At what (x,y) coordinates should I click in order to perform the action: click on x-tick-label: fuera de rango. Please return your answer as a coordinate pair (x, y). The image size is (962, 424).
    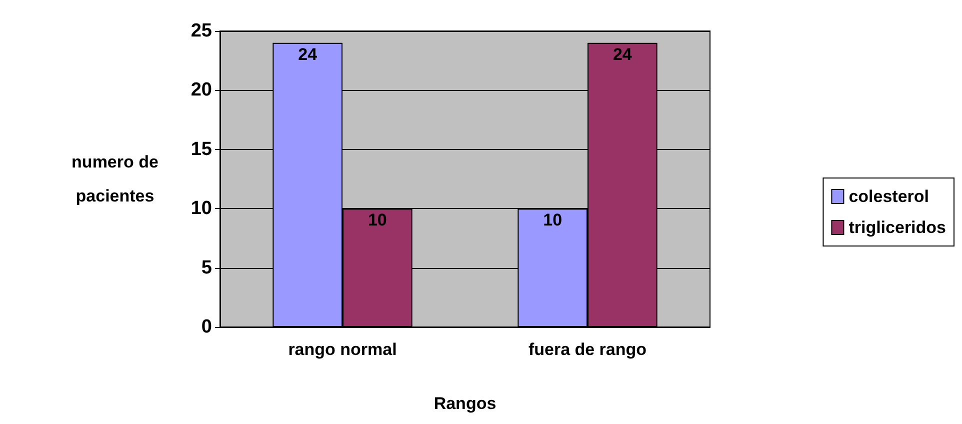
    Looking at the image, I should click on (587, 349).